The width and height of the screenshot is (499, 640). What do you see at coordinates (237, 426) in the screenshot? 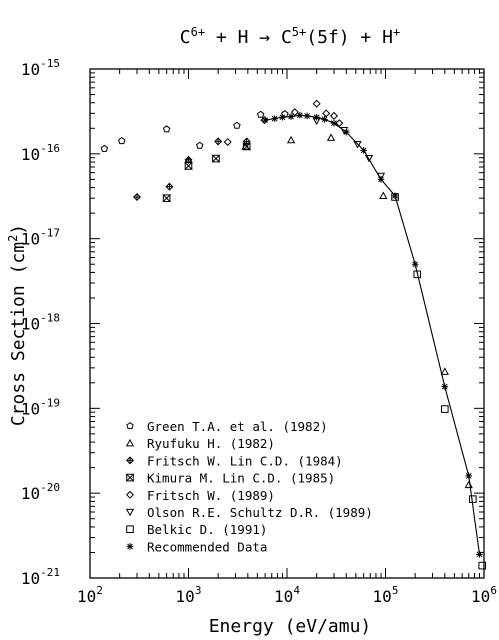
I see `legend-label: Green T.A. et al. (1982)` at bounding box center [237, 426].